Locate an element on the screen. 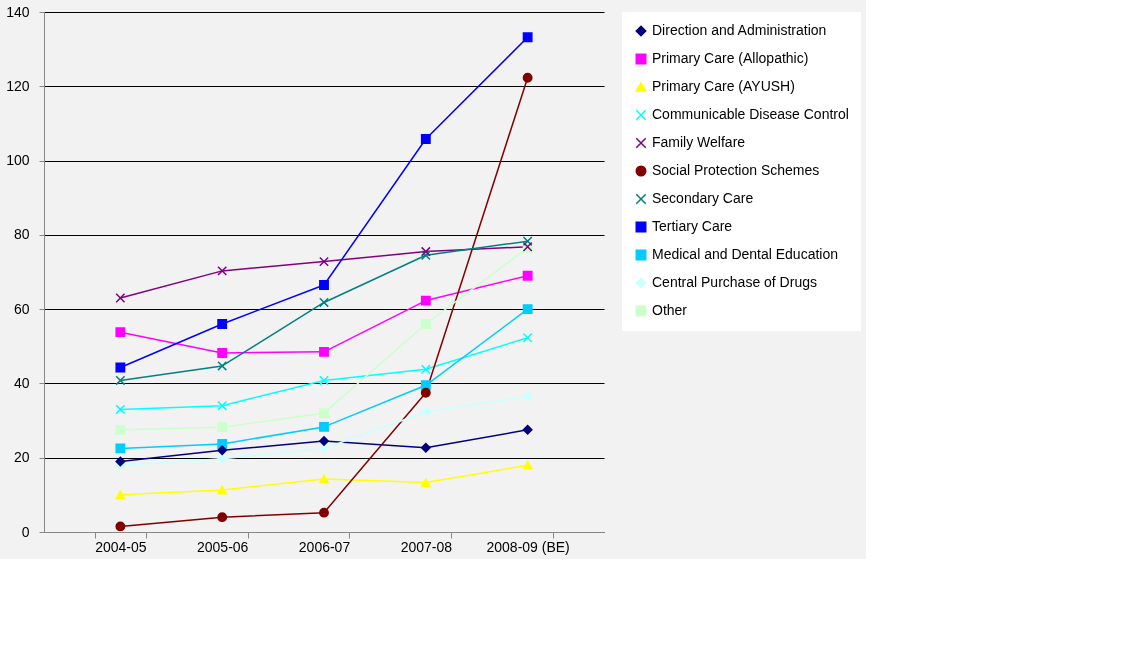  legend-label: Direction and Administration is located at coordinates (739, 30).